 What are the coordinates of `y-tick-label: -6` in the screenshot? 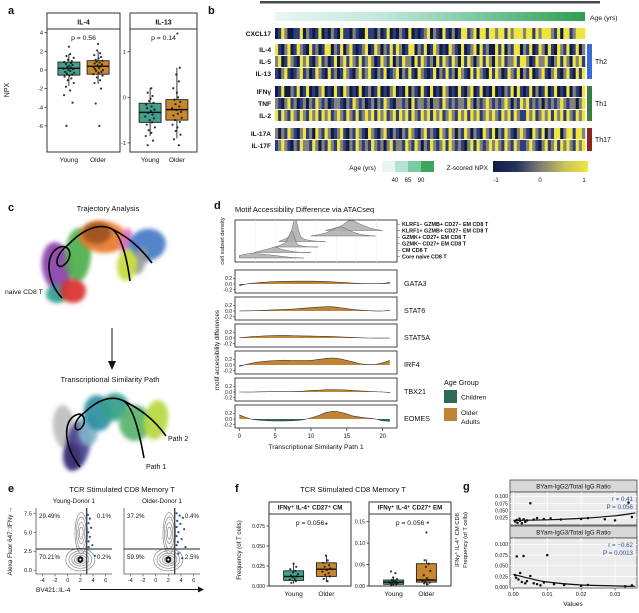 It's located at (40, 127).